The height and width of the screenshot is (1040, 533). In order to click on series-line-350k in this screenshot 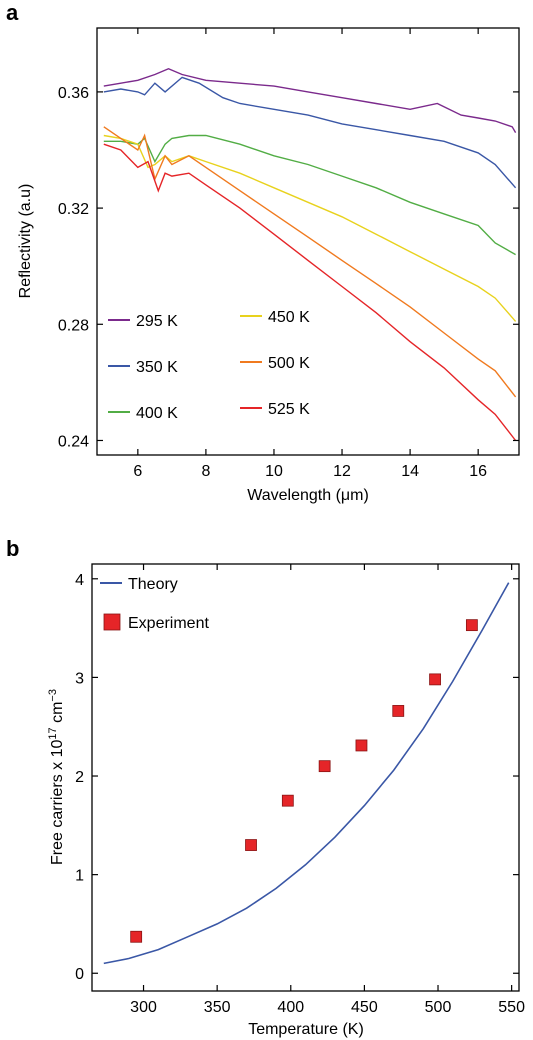, I will do `click(310, 132)`.